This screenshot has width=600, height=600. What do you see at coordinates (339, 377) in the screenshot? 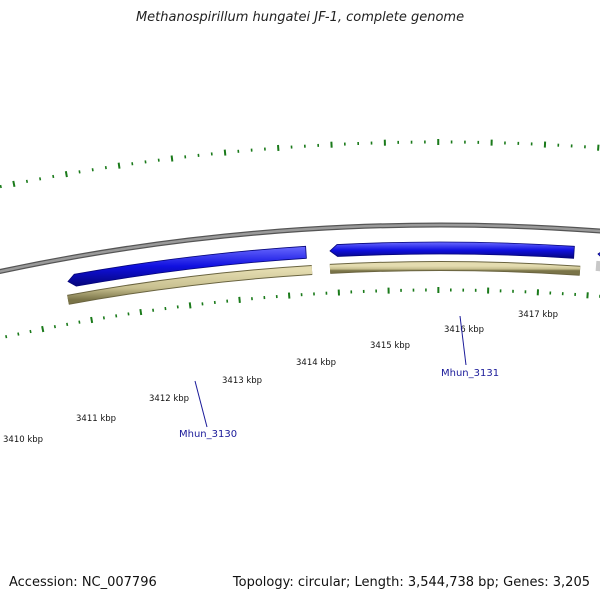
I see `gene-labels: Mhun_3130 Mhun_3131` at bounding box center [339, 377].